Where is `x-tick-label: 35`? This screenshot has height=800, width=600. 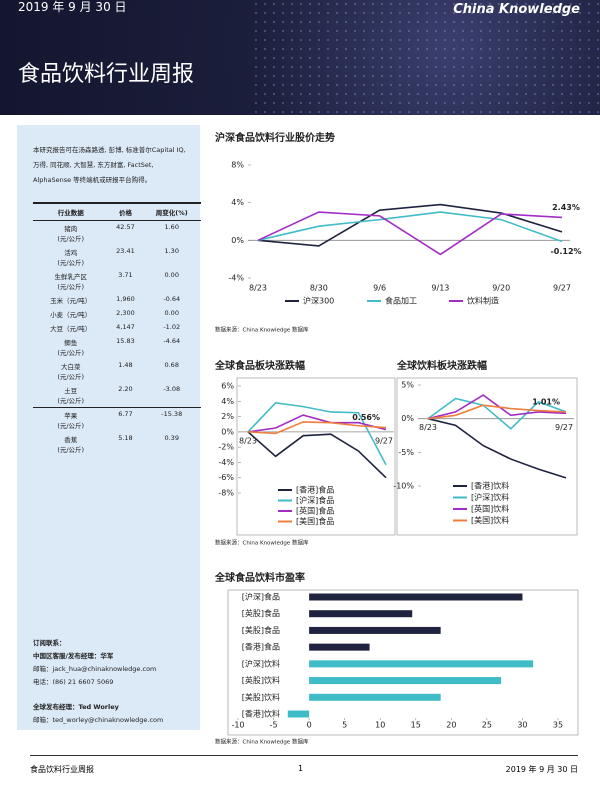
x-tick-label: 35 is located at coordinates (558, 725).